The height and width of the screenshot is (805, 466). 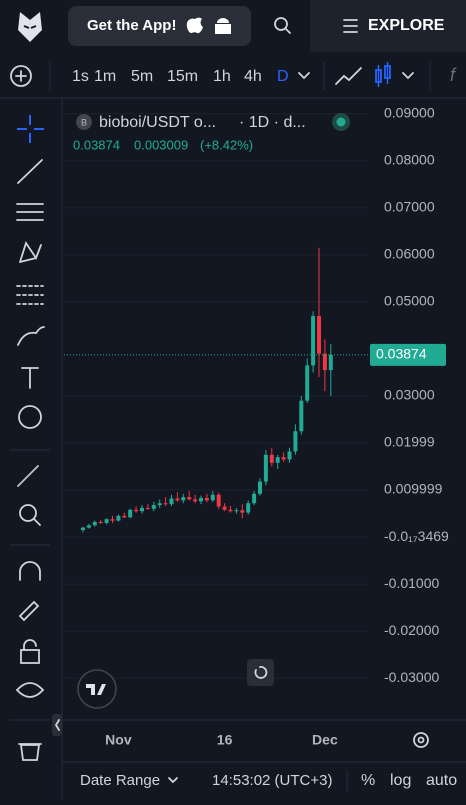 I want to click on auto-toggle: auto, so click(x=441, y=780).